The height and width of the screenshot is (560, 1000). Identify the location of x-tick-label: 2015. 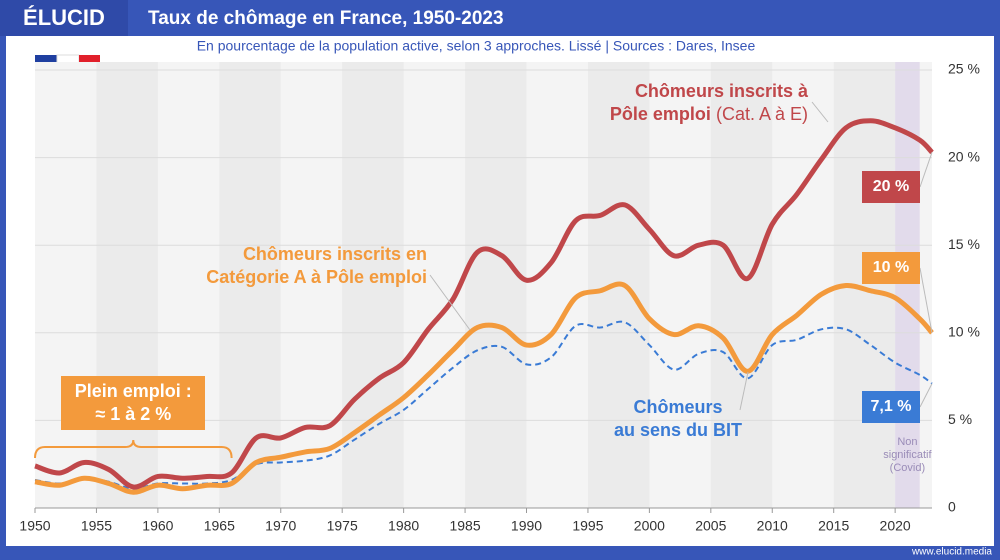
(833, 526).